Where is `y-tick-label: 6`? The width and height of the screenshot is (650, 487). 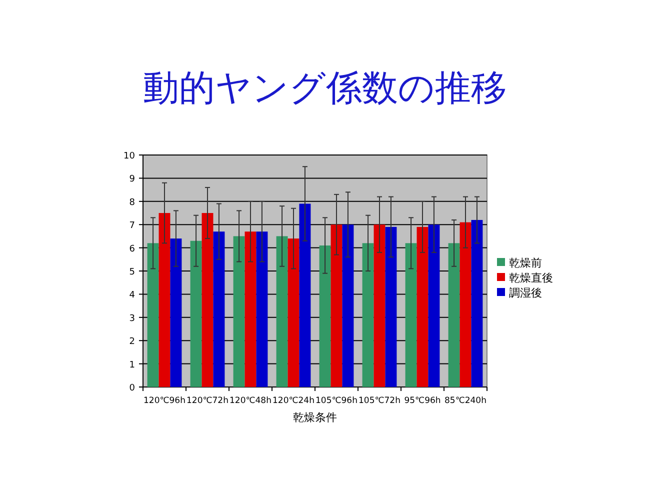 y-tick-label: 6 is located at coordinates (132, 249).